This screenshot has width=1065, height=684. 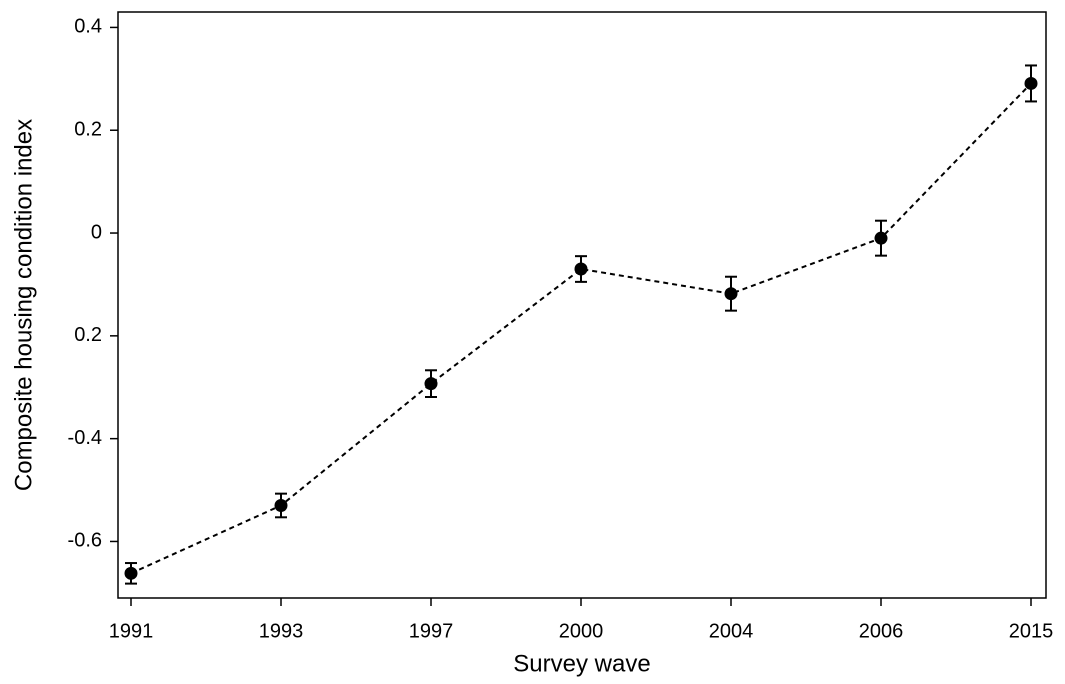 I want to click on y-axis-title: Composite housing condition index, so click(x=23, y=305).